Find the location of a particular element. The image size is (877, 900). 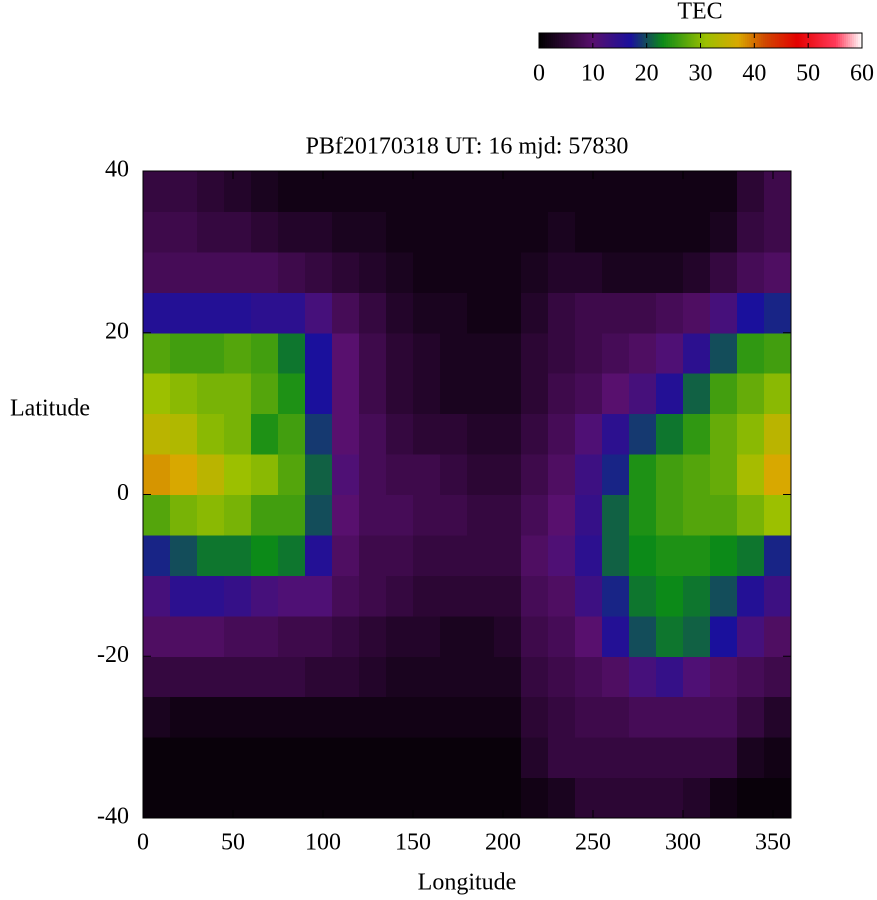

x-tick-label: 350 is located at coordinates (773, 843).